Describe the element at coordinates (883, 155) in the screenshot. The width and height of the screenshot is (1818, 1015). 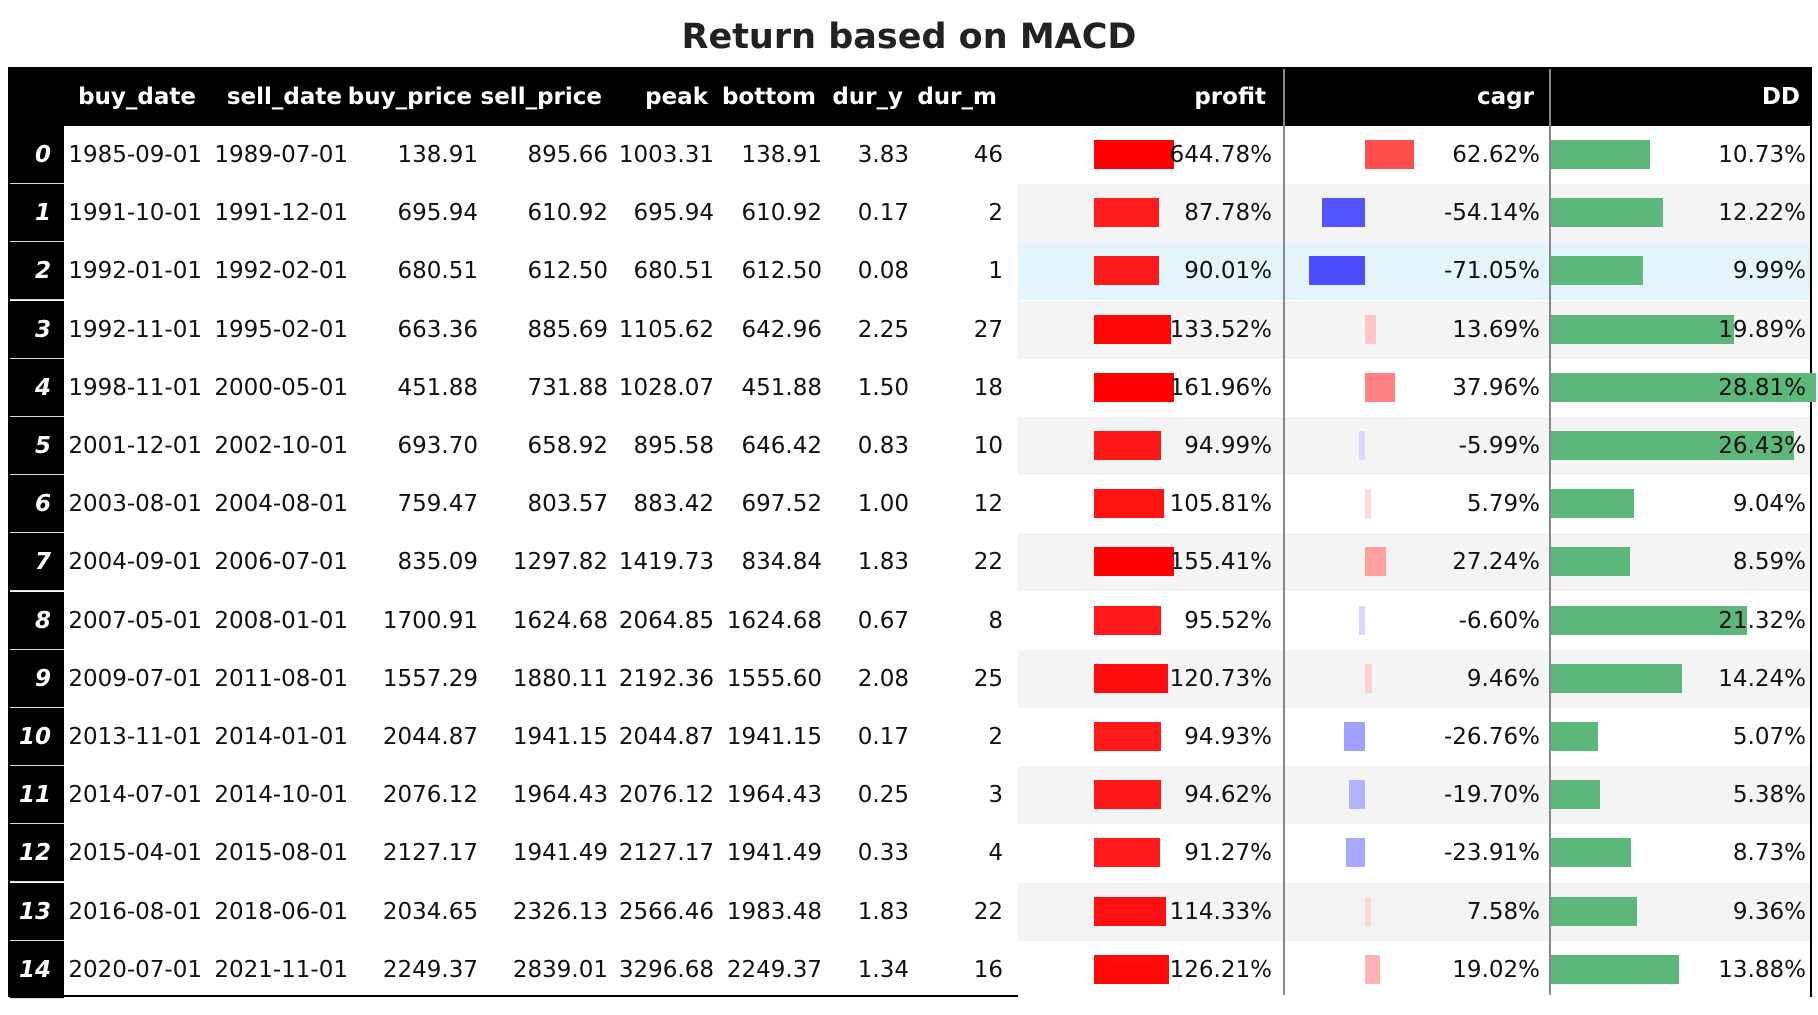
I see `cell-dur-y: 3.83` at that location.